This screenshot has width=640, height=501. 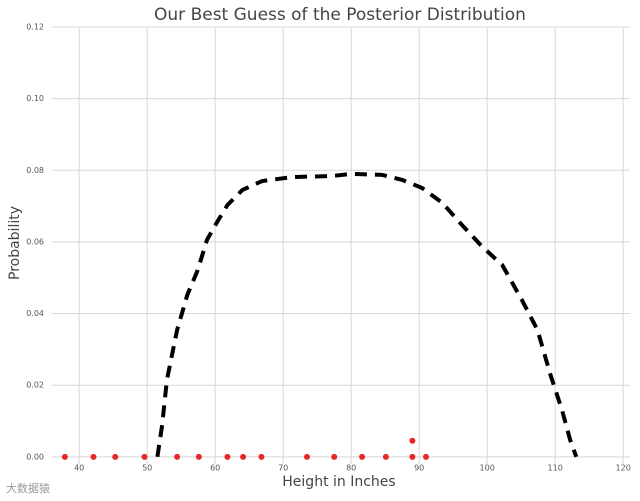 I want to click on x-tick-label: 100, so click(x=487, y=468).